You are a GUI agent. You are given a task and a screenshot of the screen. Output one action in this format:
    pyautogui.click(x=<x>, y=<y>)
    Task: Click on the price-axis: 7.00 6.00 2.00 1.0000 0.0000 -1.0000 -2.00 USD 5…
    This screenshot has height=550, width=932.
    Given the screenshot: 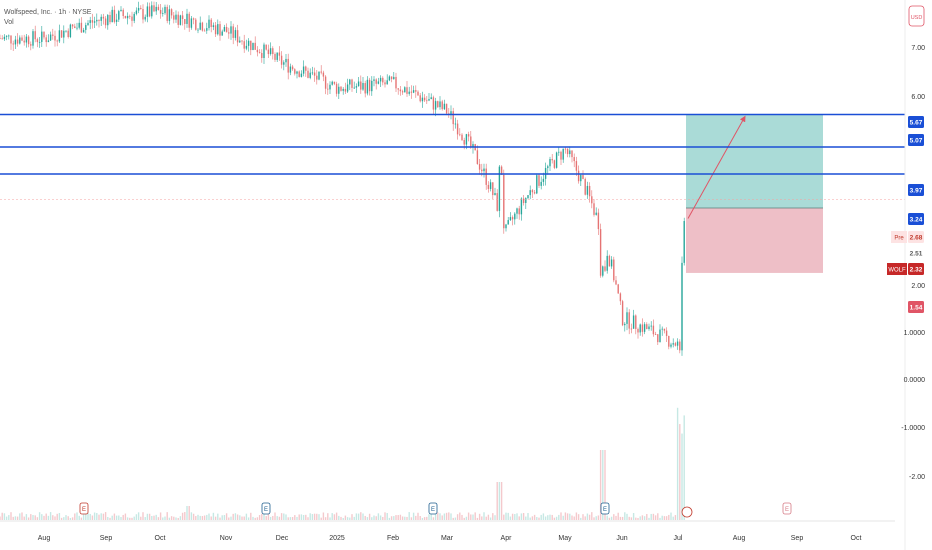 What is the action you would take?
    pyautogui.click(x=906, y=275)
    